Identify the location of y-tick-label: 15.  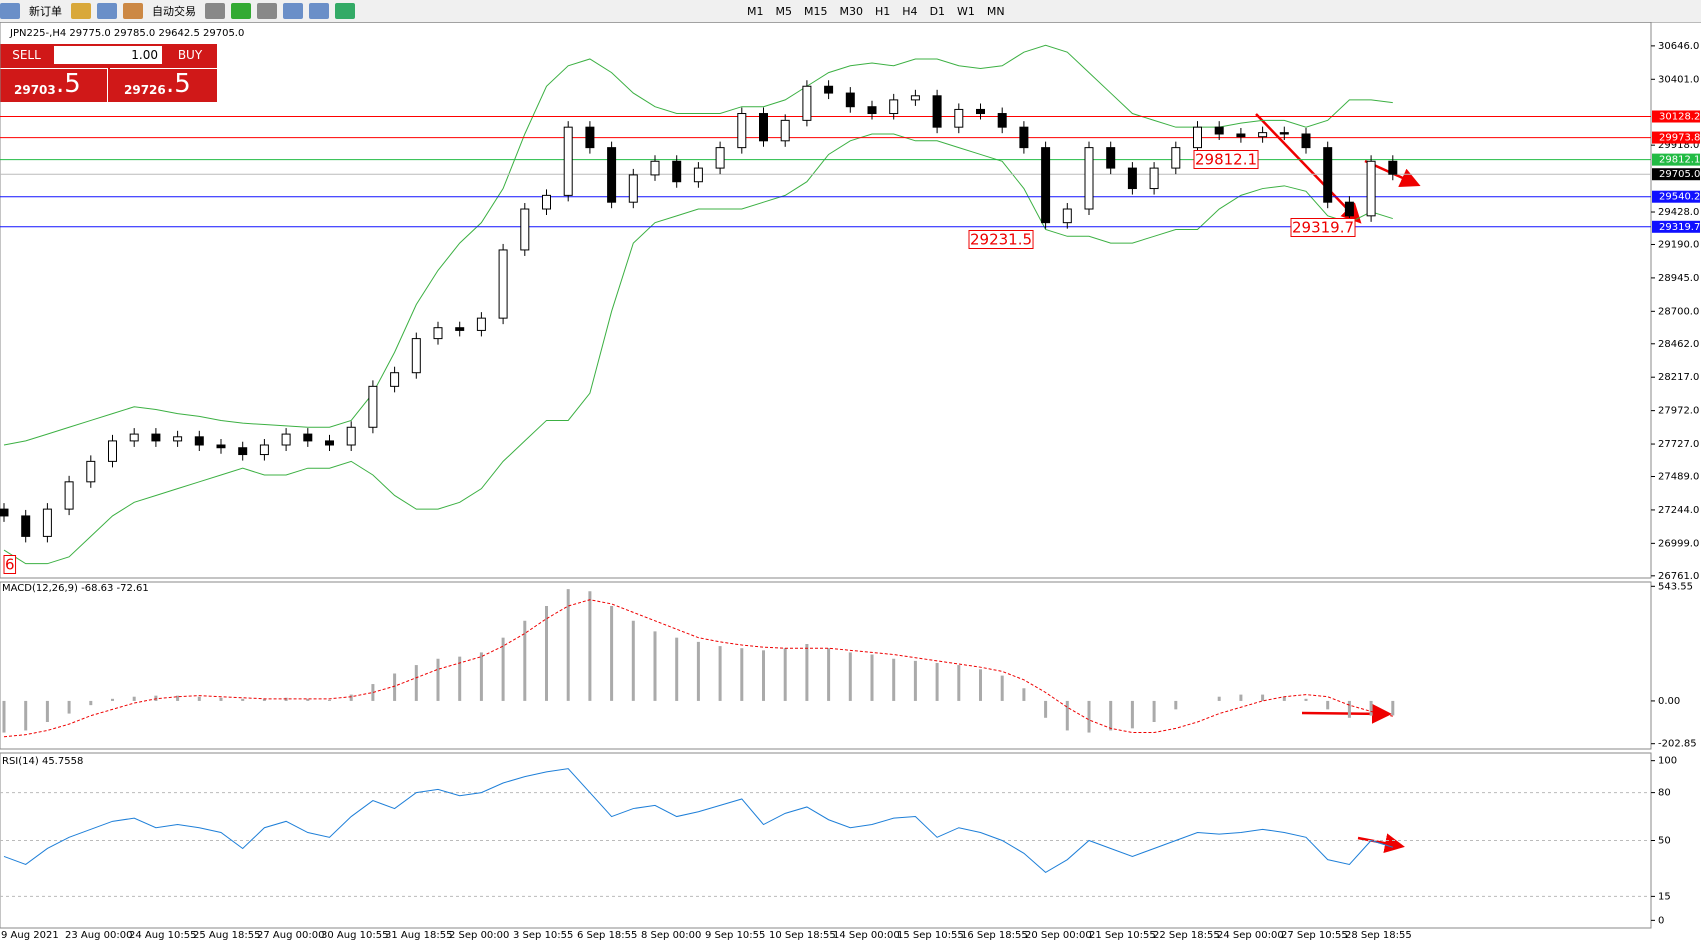
(1664, 896).